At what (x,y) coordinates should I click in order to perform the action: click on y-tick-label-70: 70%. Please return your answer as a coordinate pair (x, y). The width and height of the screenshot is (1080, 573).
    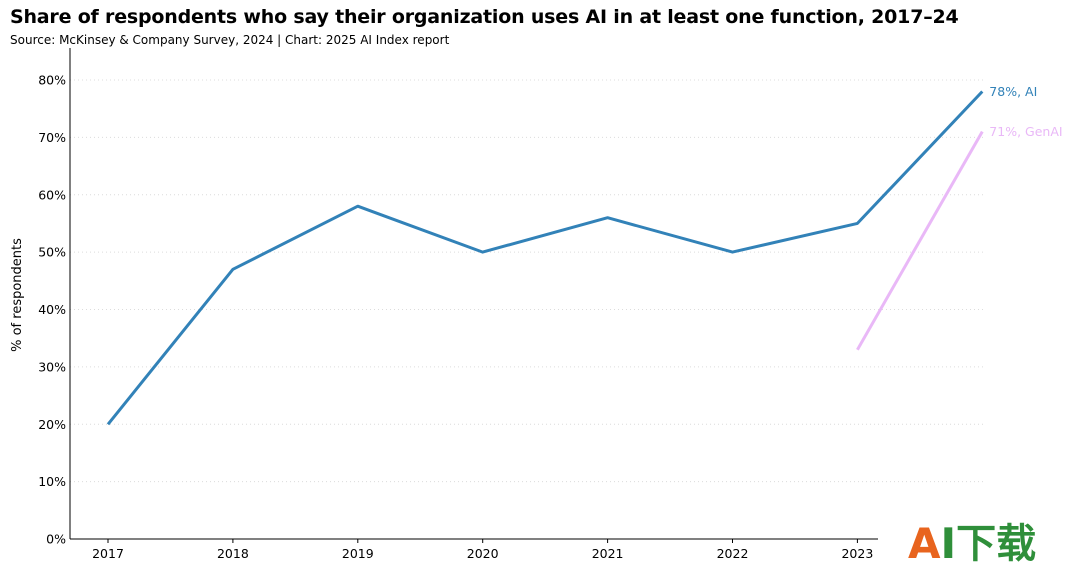
    Looking at the image, I should click on (52, 137).